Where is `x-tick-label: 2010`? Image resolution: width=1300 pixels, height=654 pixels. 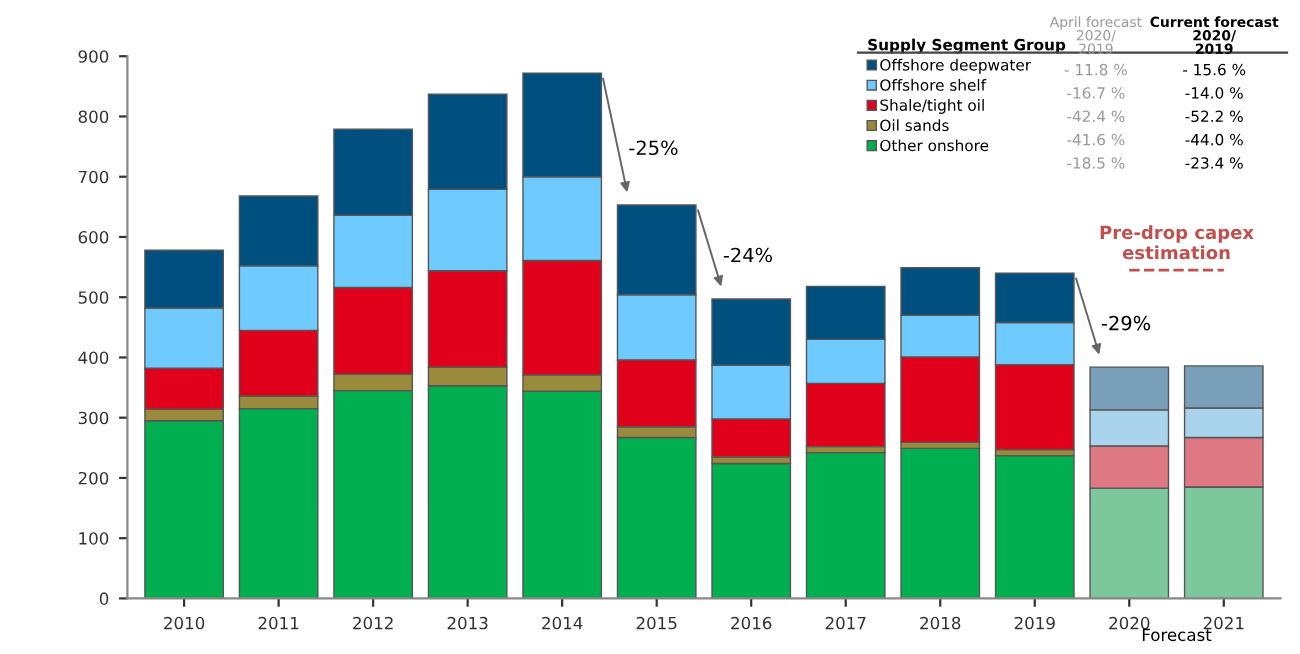
x-tick-label: 2010 is located at coordinates (184, 623).